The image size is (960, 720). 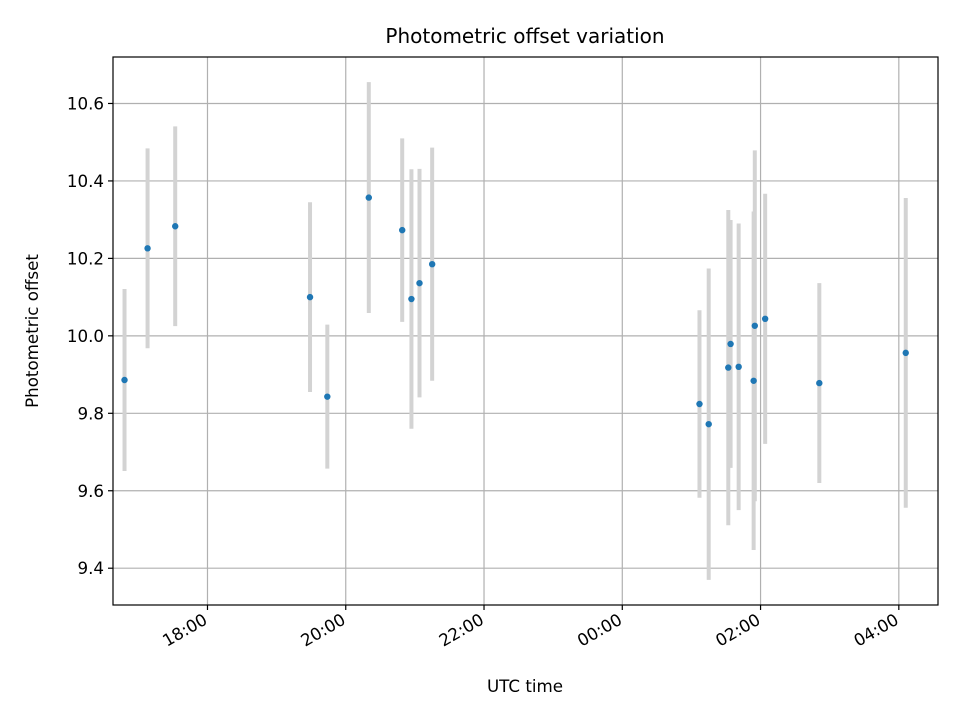 What do you see at coordinates (90, 413) in the screenshot?
I see `y-tick-label: 9.8` at bounding box center [90, 413].